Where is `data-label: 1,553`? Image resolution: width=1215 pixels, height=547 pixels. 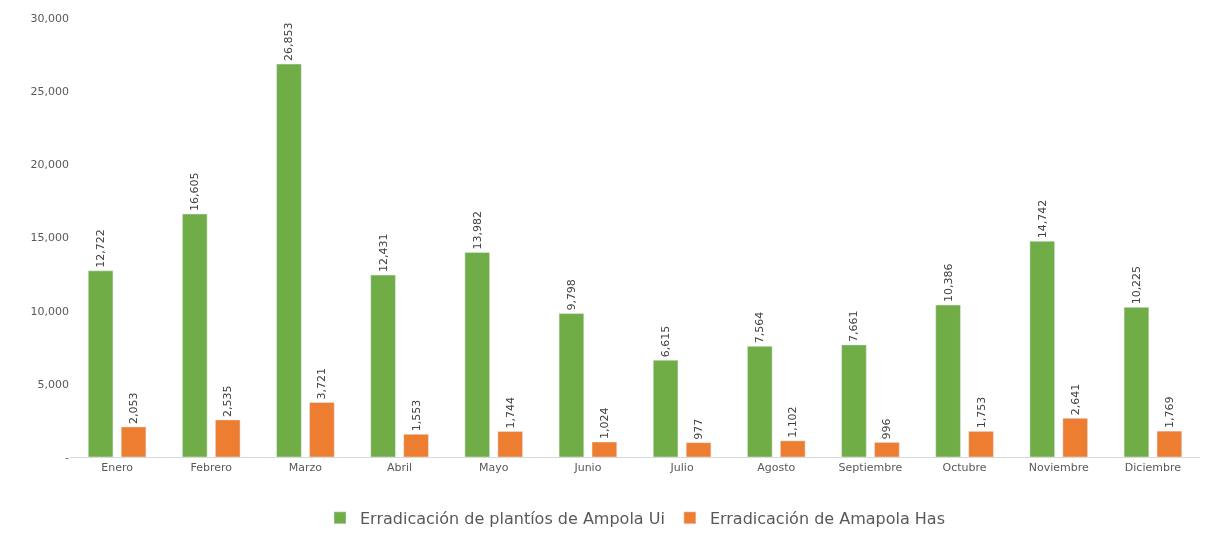 data-label: 1,553 is located at coordinates (416, 415).